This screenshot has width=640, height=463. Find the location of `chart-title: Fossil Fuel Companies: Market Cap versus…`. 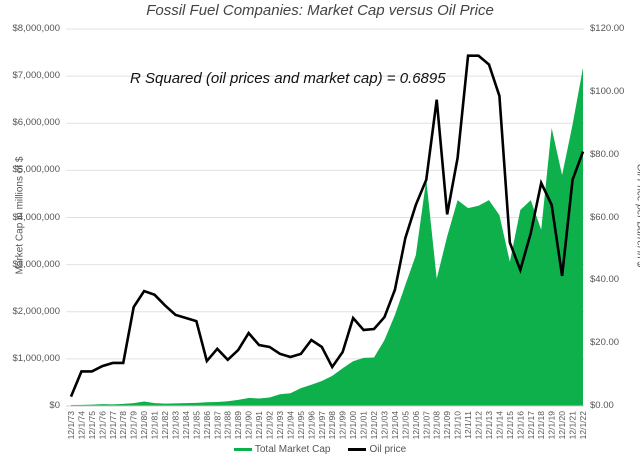

chart-title: Fossil Fuel Companies: Market Cap versus… is located at coordinates (320, 10).